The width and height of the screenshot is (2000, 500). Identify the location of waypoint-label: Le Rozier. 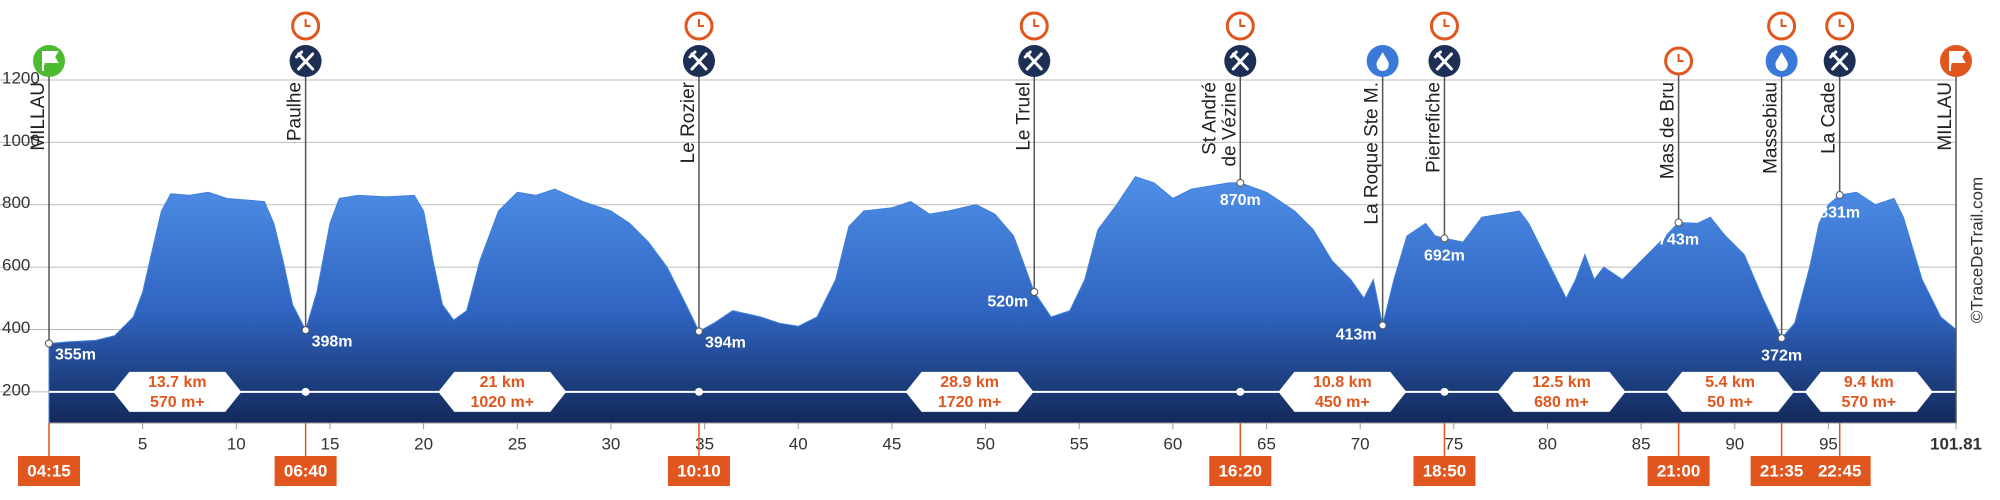
(688, 122).